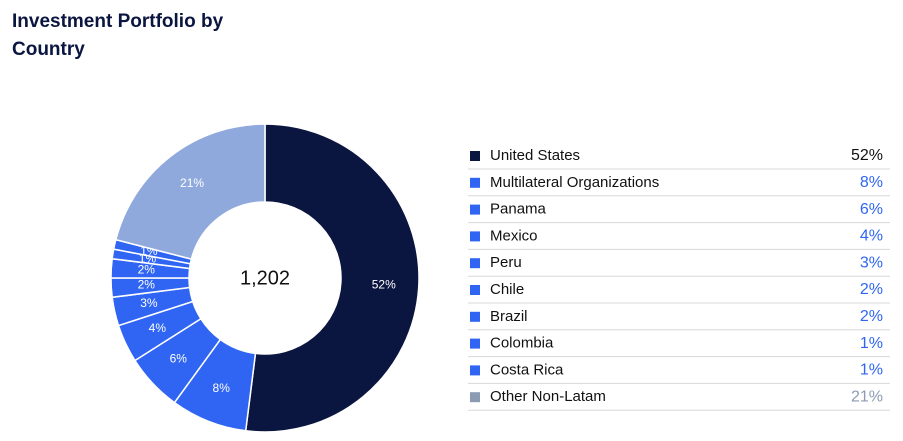  What do you see at coordinates (149, 303) in the screenshot?
I see `slice-label: 3%` at bounding box center [149, 303].